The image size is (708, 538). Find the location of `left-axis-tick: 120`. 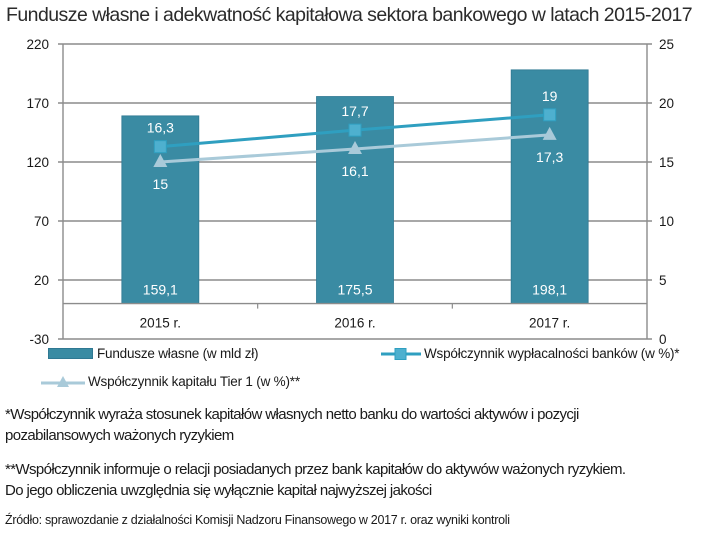

left-axis-tick: 120 is located at coordinates (37, 162).